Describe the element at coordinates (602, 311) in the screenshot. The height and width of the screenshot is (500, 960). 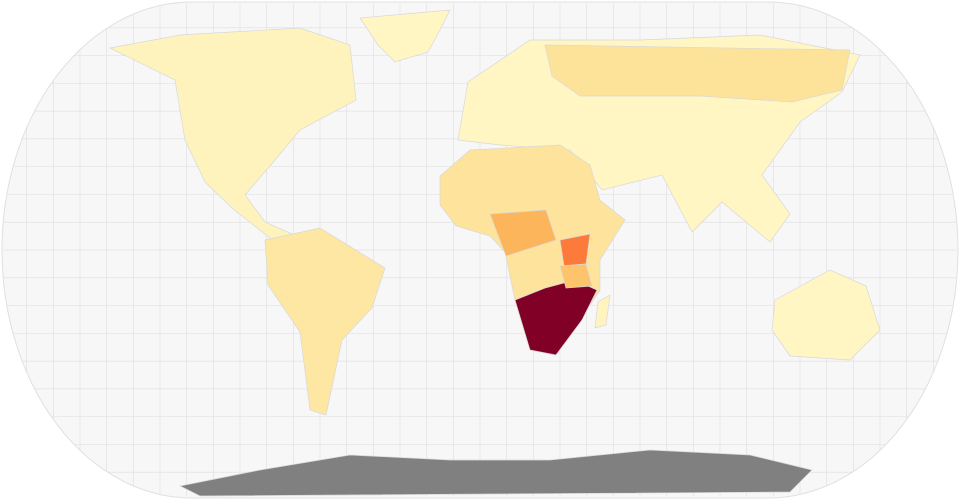
I see `madagascar` at that location.